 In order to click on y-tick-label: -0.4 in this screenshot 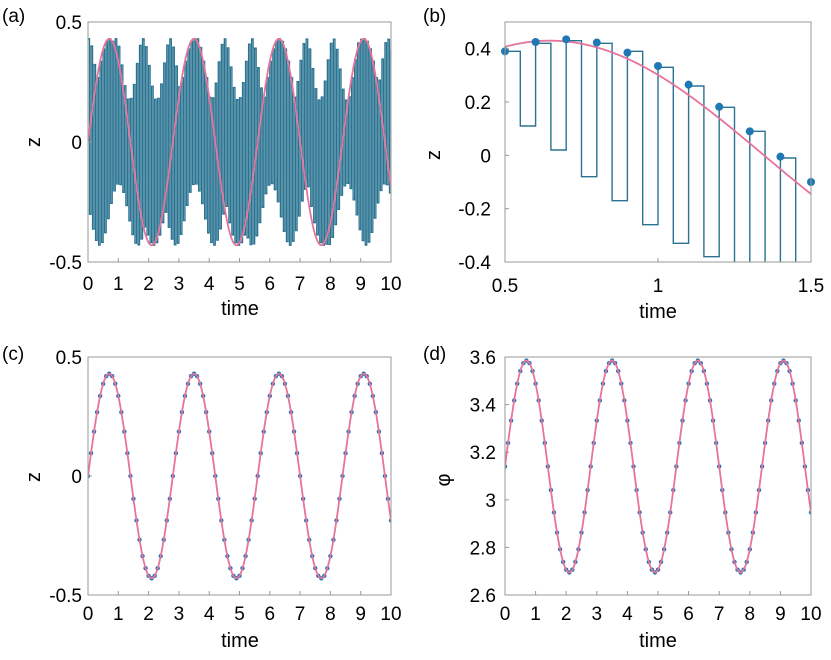, I will do `click(474, 263)`.